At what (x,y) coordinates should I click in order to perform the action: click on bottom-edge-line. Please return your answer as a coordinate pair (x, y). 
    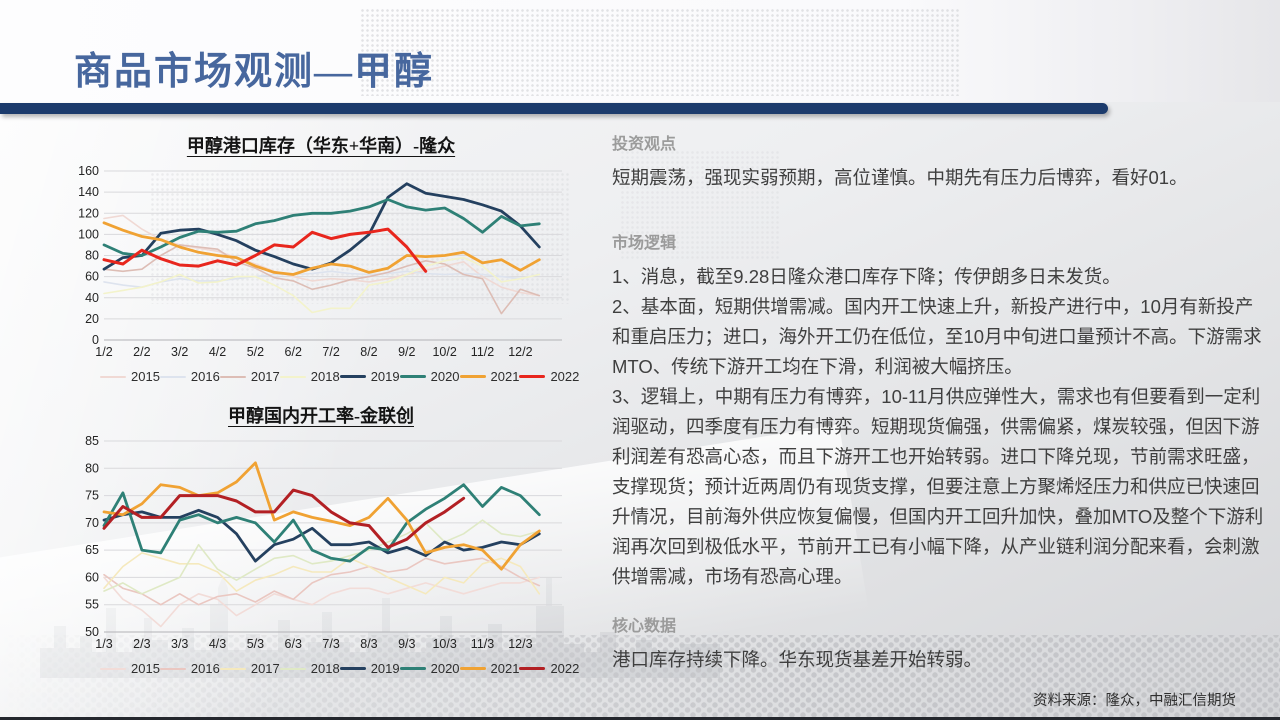
    Looking at the image, I should click on (640, 718).